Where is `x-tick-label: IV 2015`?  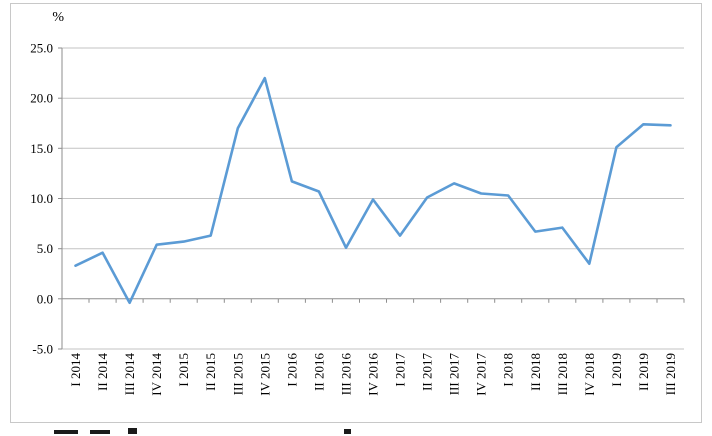
x-tick-label: IV 2015 is located at coordinates (264, 374).